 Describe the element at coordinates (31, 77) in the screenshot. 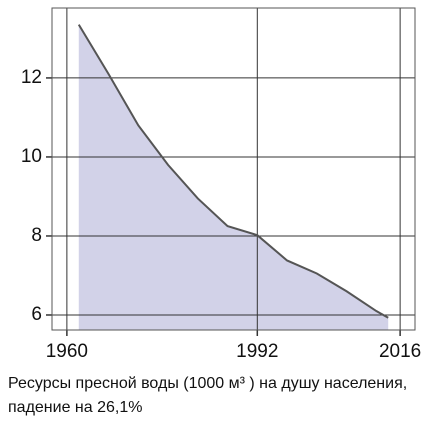

I see `y-tick-label: 12` at that location.